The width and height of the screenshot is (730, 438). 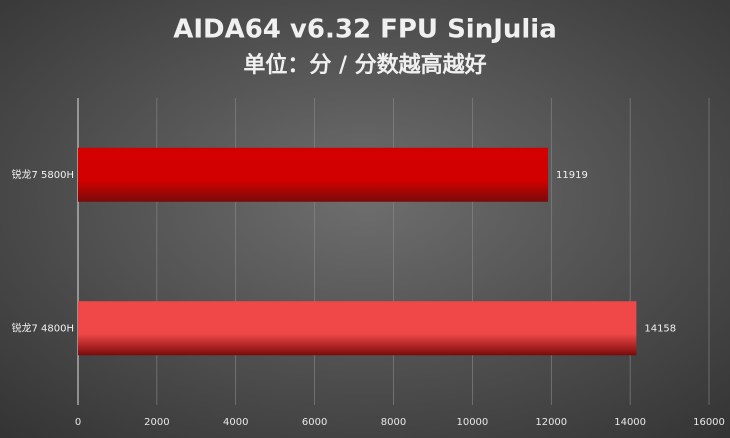 What do you see at coordinates (630, 422) in the screenshot?
I see `x-tick-label: 14000` at bounding box center [630, 422].